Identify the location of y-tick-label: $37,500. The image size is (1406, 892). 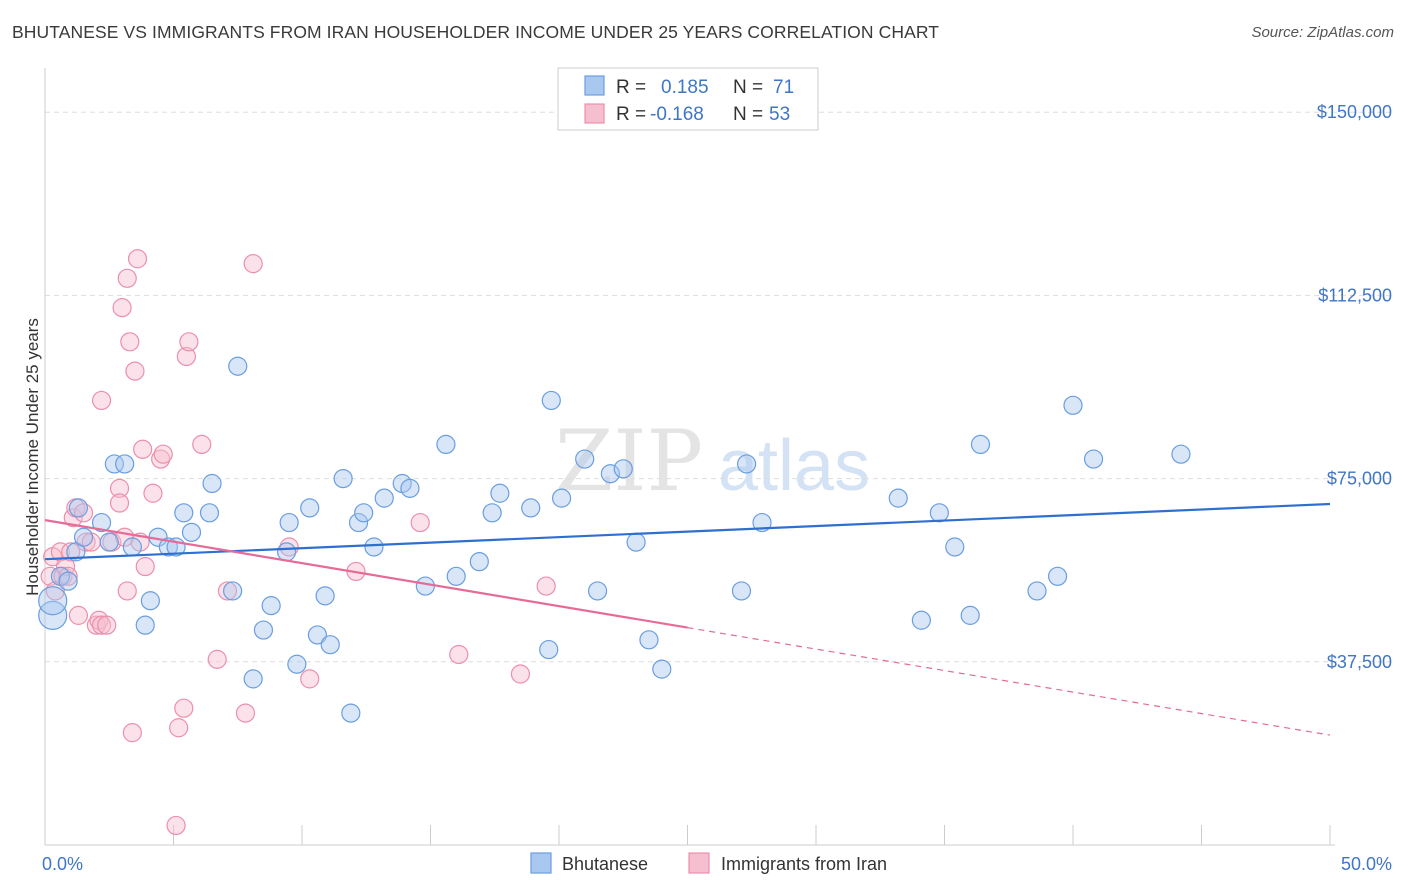
(1359, 662).